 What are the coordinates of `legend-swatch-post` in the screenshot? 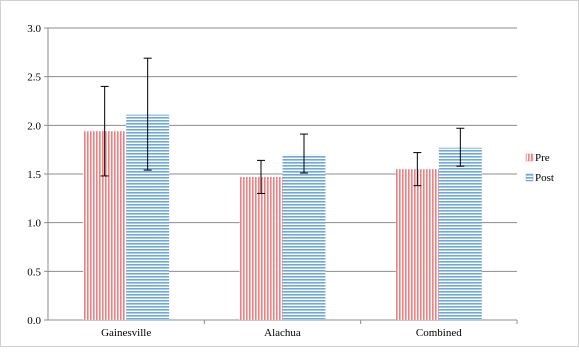 It's located at (529, 177).